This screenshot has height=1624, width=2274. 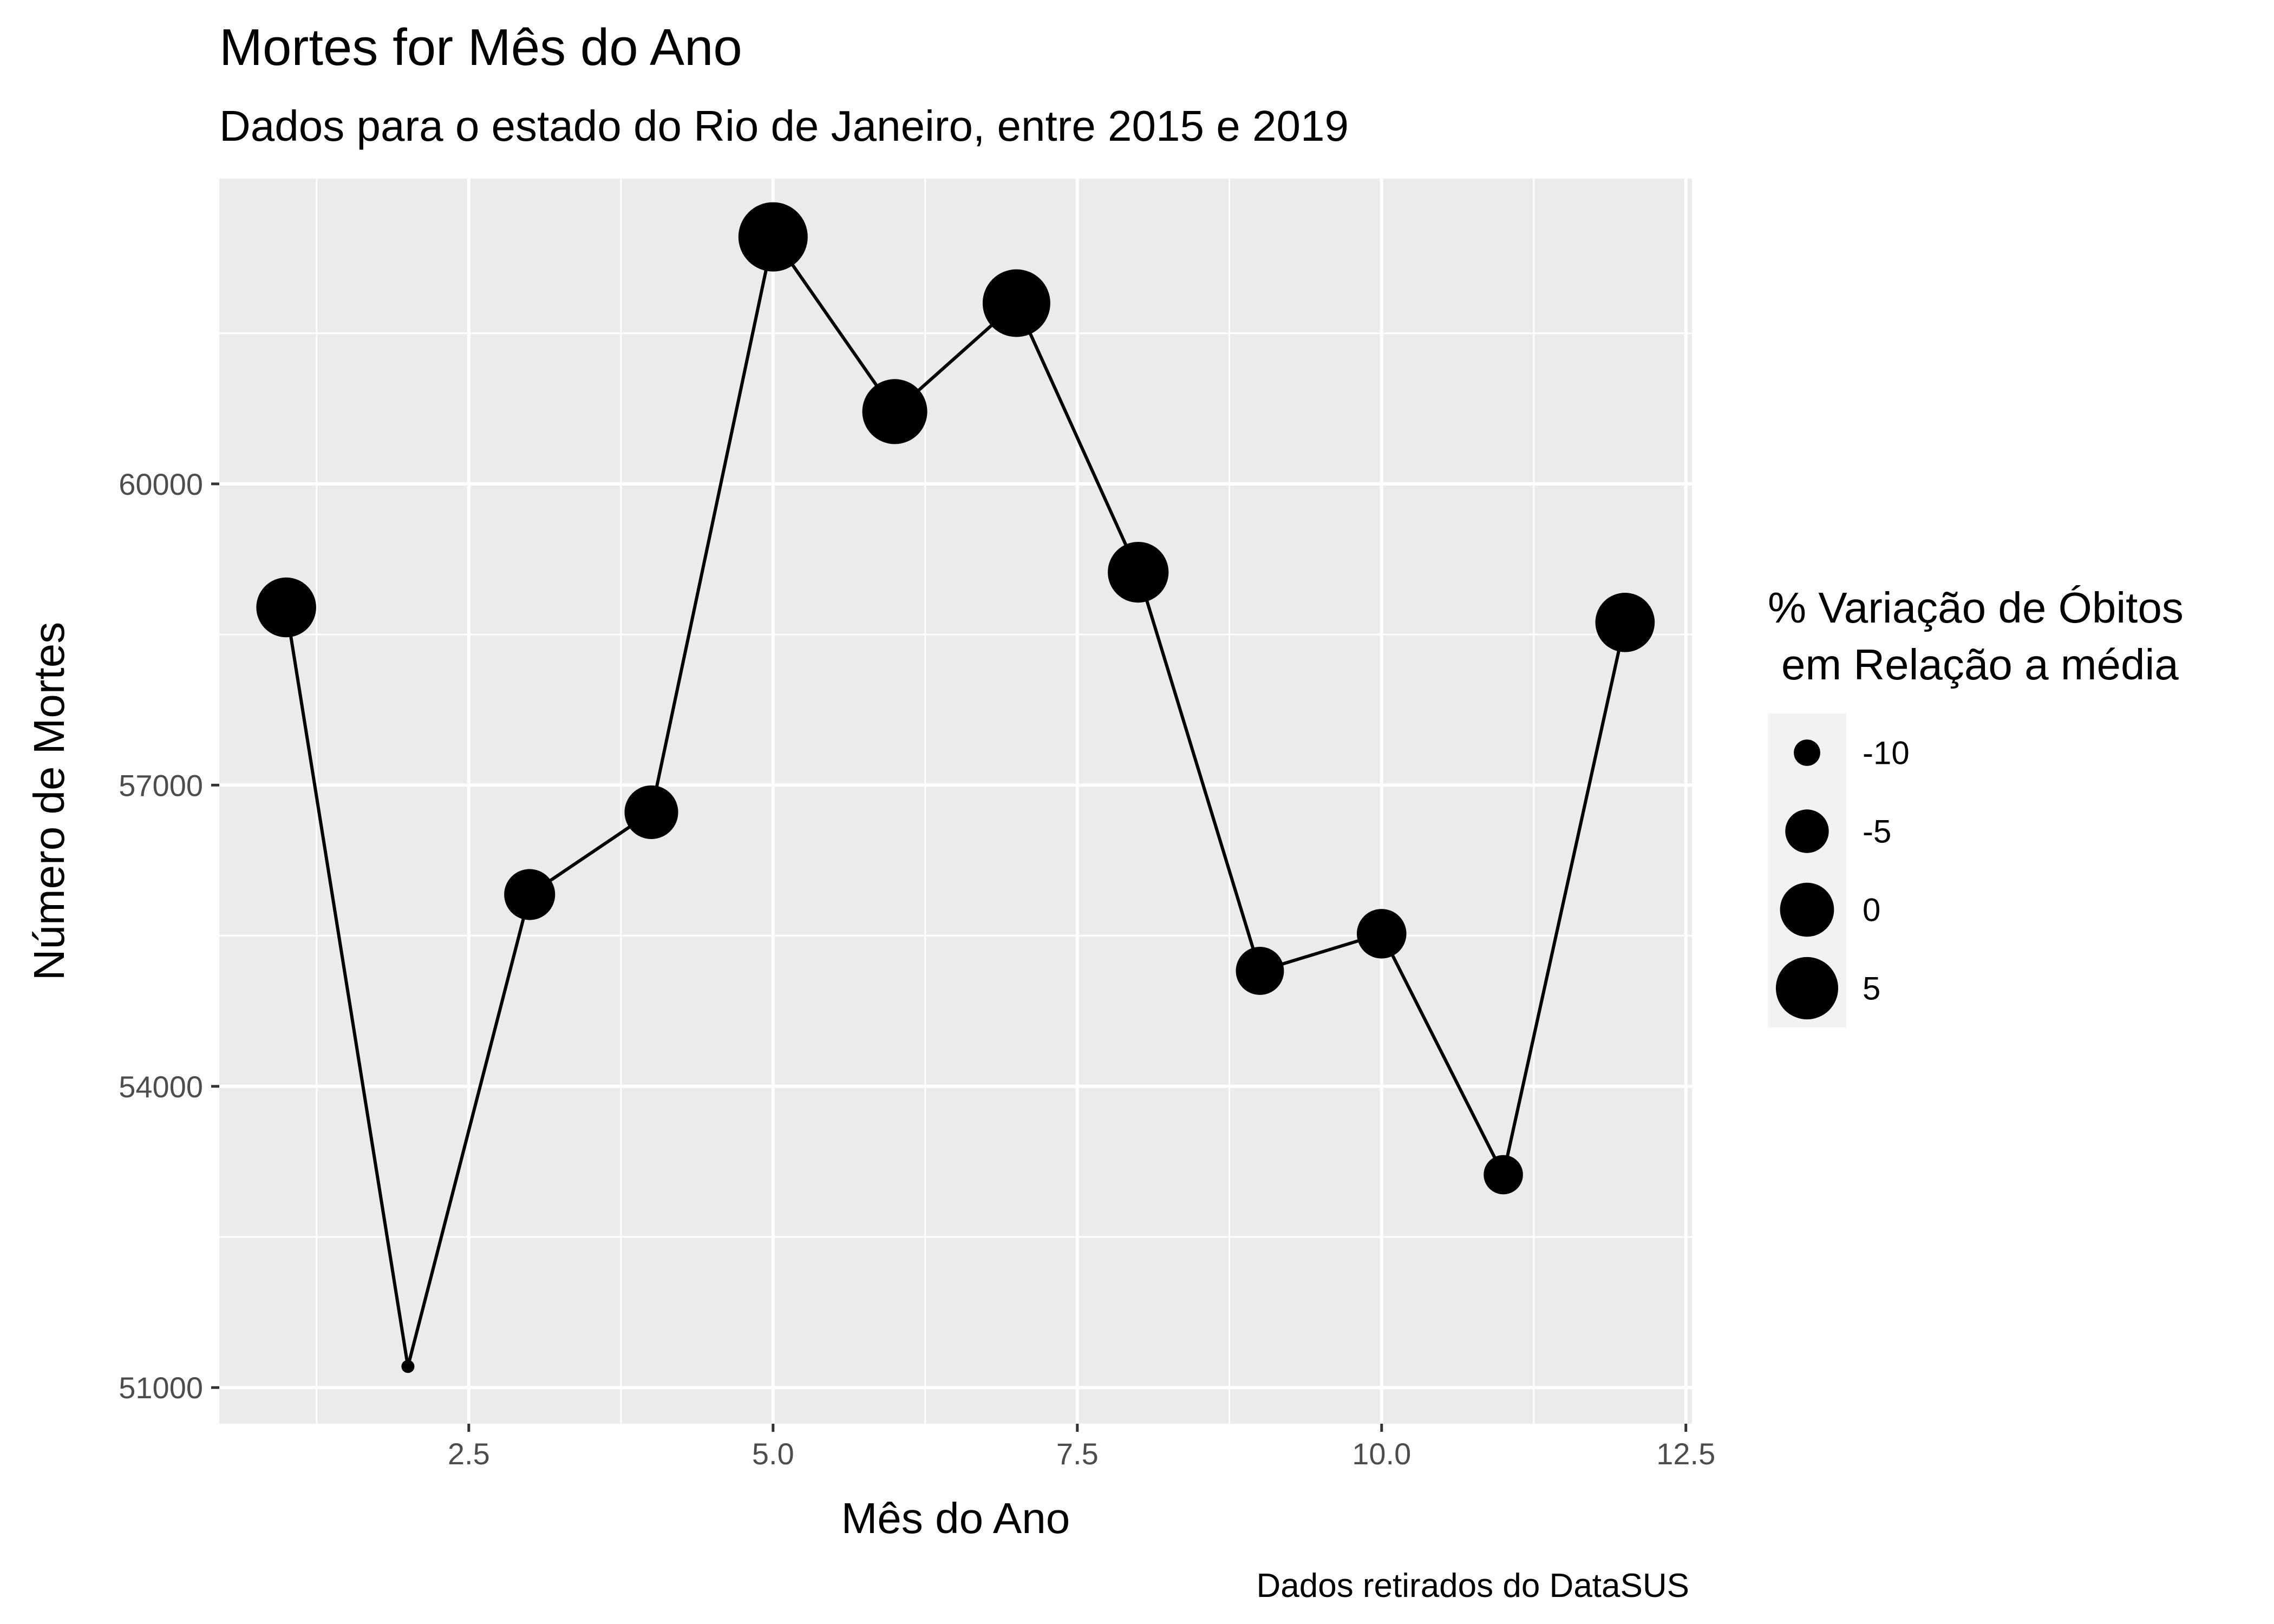 I want to click on y-axis-title: Número de Mortes, so click(x=49, y=801).